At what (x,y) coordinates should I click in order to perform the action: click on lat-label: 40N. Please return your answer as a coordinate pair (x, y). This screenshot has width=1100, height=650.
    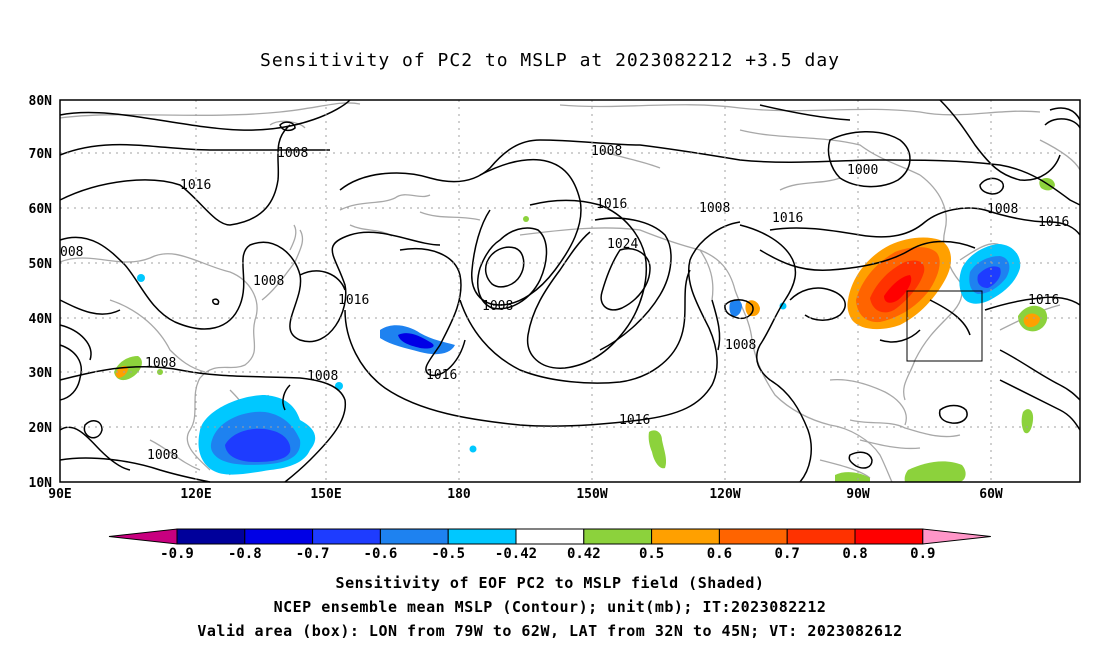
    Looking at the image, I should click on (41, 319).